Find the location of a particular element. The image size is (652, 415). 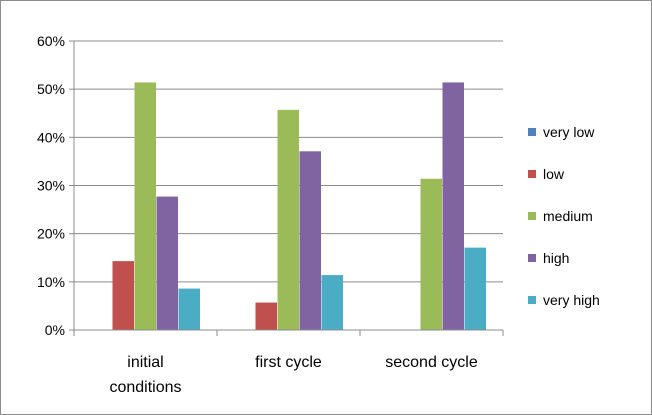

legend-label: medium is located at coordinates (568, 216).